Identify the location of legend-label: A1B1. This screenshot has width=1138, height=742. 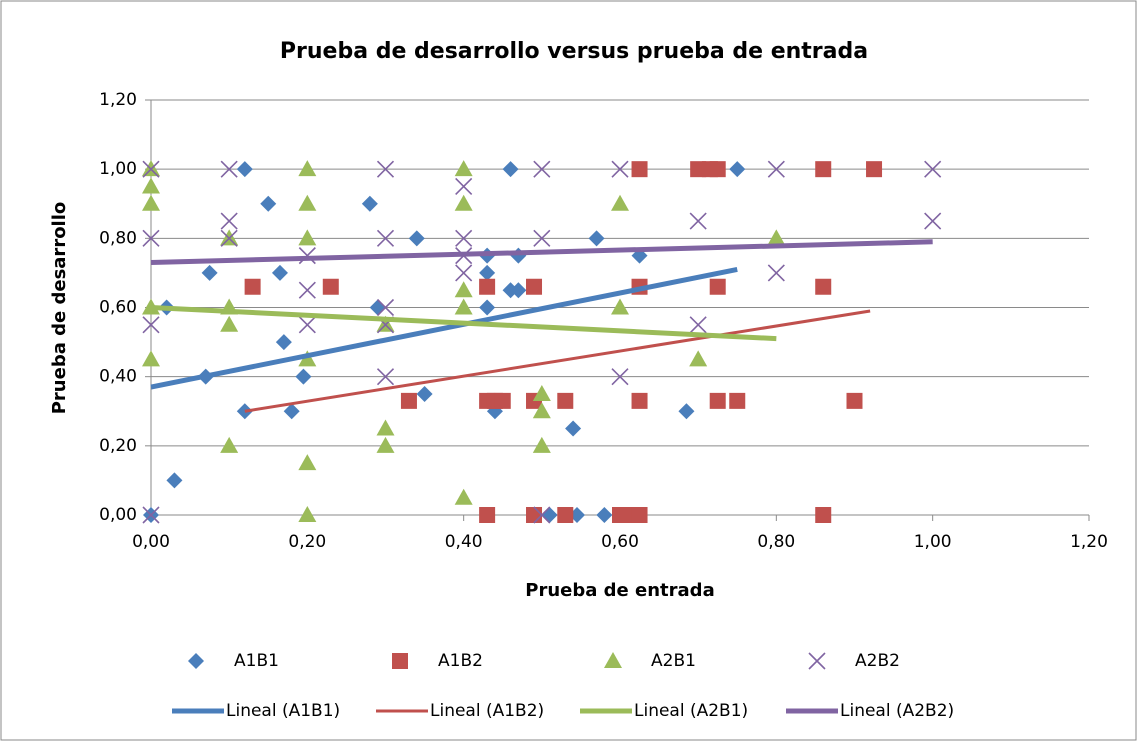
(256, 661).